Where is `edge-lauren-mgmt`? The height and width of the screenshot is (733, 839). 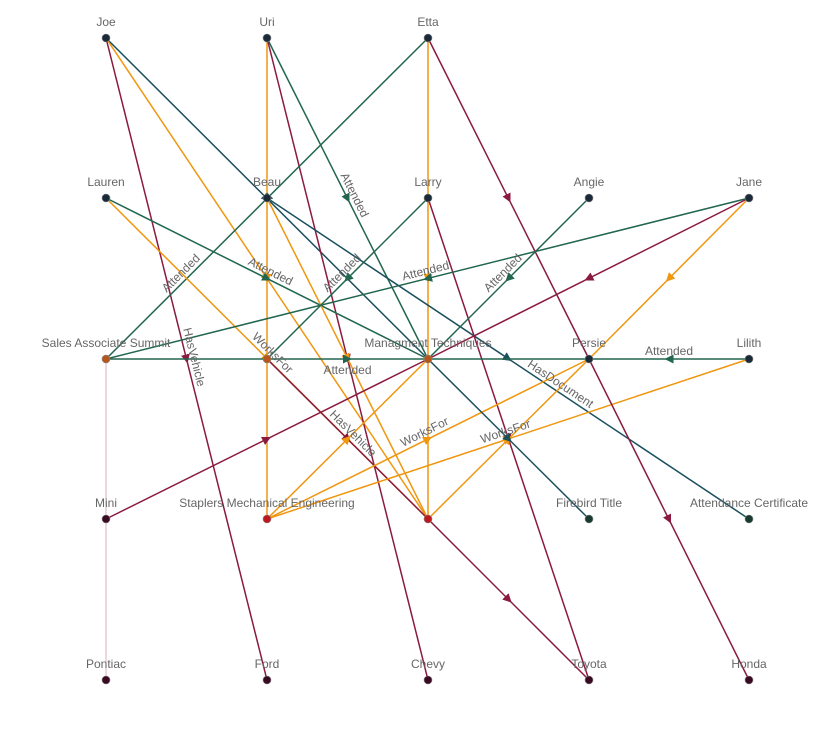 edge-lauren-mgmt is located at coordinates (267, 278).